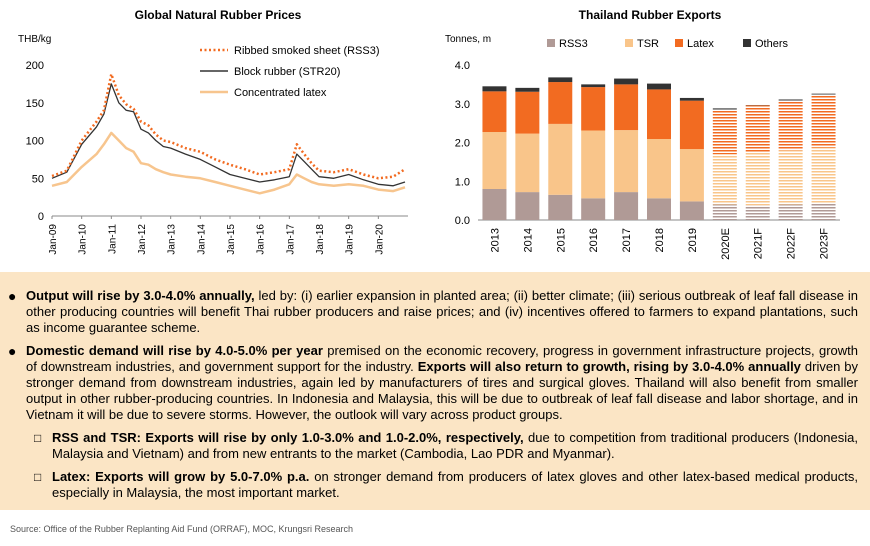 The image size is (870, 546). I want to click on y-tick-label: 3.0, so click(462, 105).